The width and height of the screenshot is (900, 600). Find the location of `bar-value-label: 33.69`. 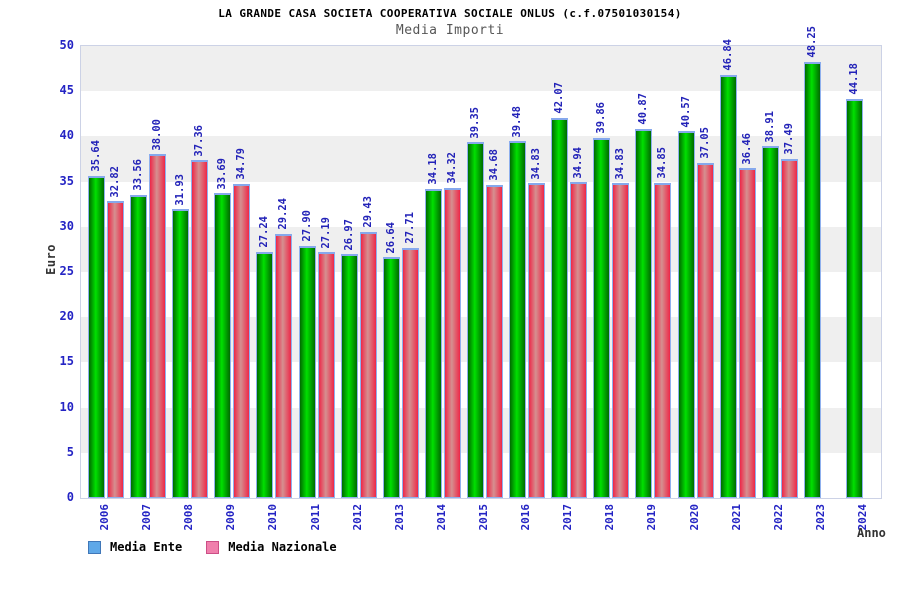

bar-value-label: 33.69 is located at coordinates (222, 173).